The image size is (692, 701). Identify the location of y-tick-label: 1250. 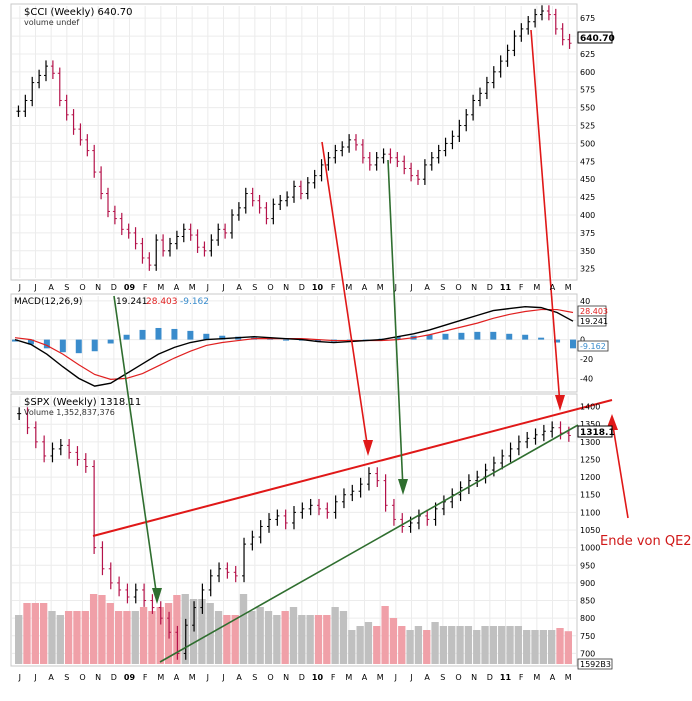
(590, 459).